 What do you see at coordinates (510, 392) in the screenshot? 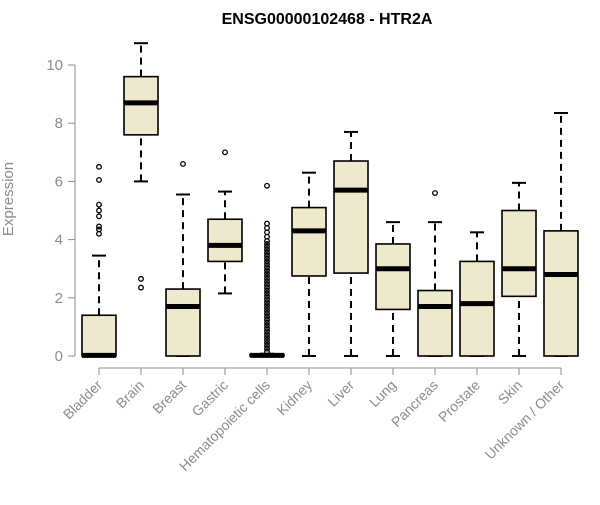
I see `x-tick-label: Skin` at bounding box center [510, 392].